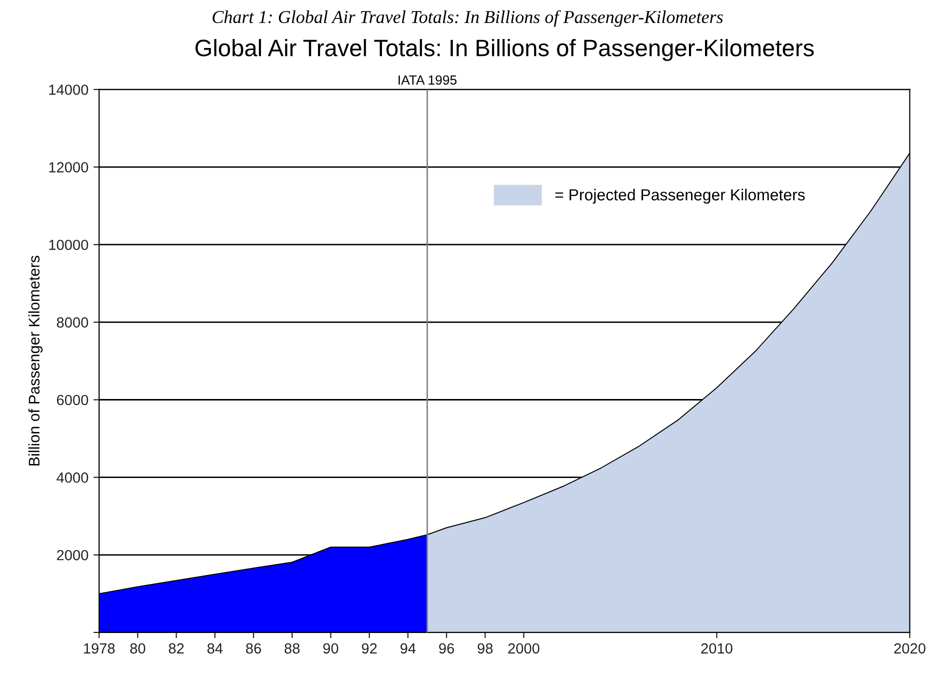 The height and width of the screenshot is (683, 935). What do you see at coordinates (408, 648) in the screenshot?
I see `x-tick-label: 94` at bounding box center [408, 648].